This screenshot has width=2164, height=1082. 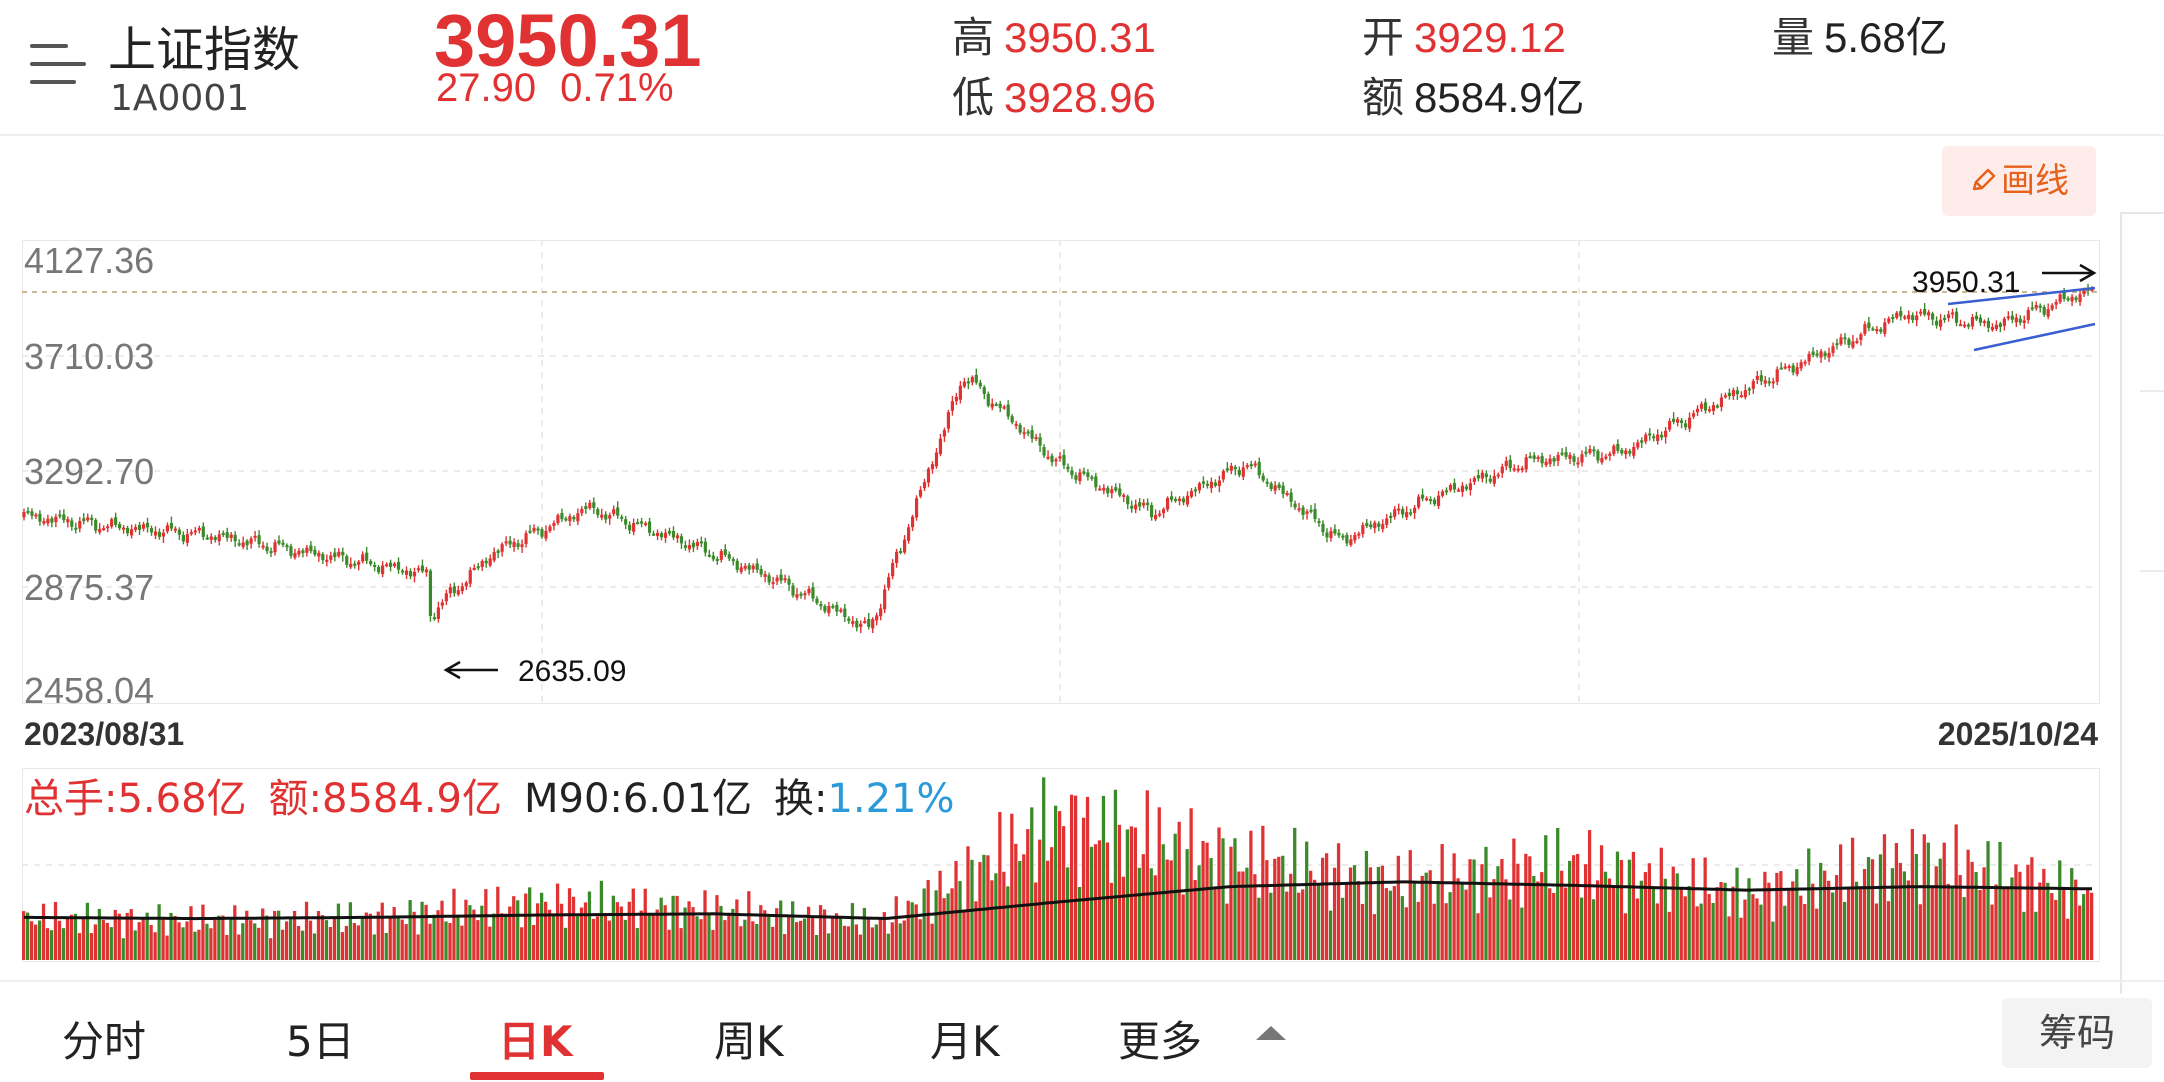 I want to click on tab-monthly-k: 月K, so click(x=965, y=1041).